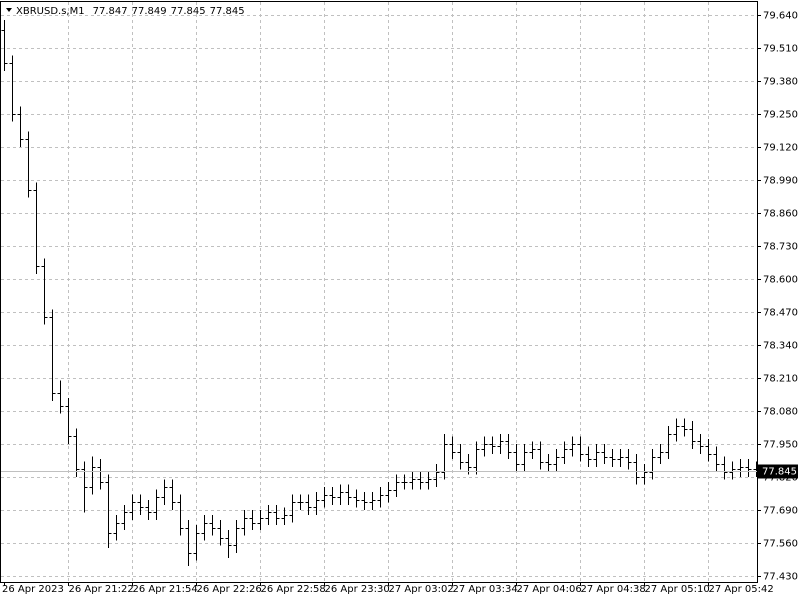 The height and width of the screenshot is (600, 800). What do you see at coordinates (780, 379) in the screenshot?
I see `y-tick-label: 78.210` at bounding box center [780, 379].